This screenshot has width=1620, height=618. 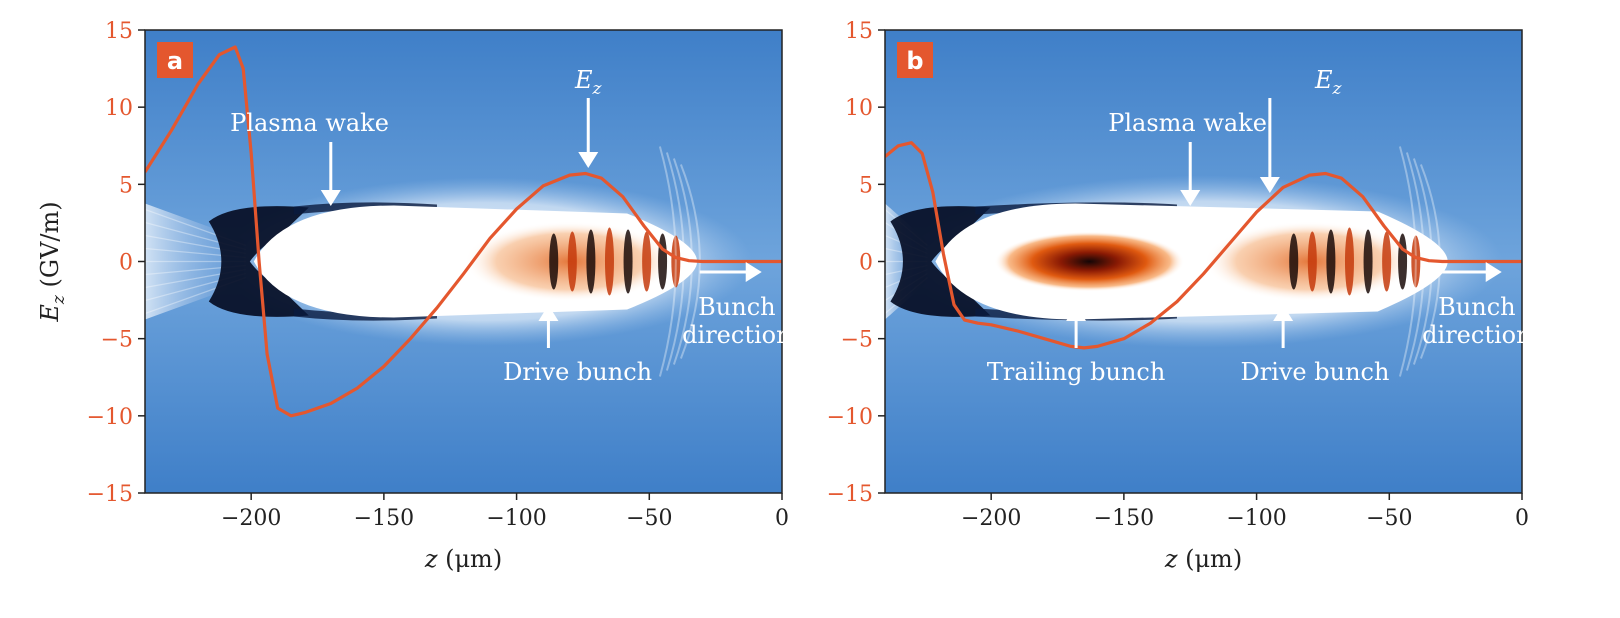 What do you see at coordinates (50, 248) in the screenshot?
I see `y-axis-unit: (GV/m)` at bounding box center [50, 248].